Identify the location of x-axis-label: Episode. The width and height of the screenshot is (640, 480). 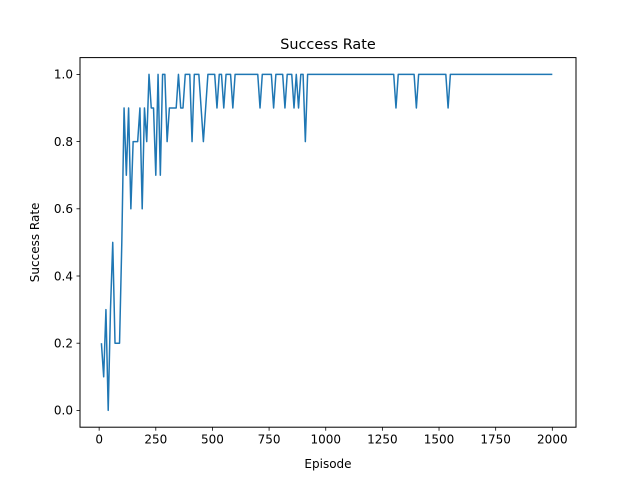
(327, 464).